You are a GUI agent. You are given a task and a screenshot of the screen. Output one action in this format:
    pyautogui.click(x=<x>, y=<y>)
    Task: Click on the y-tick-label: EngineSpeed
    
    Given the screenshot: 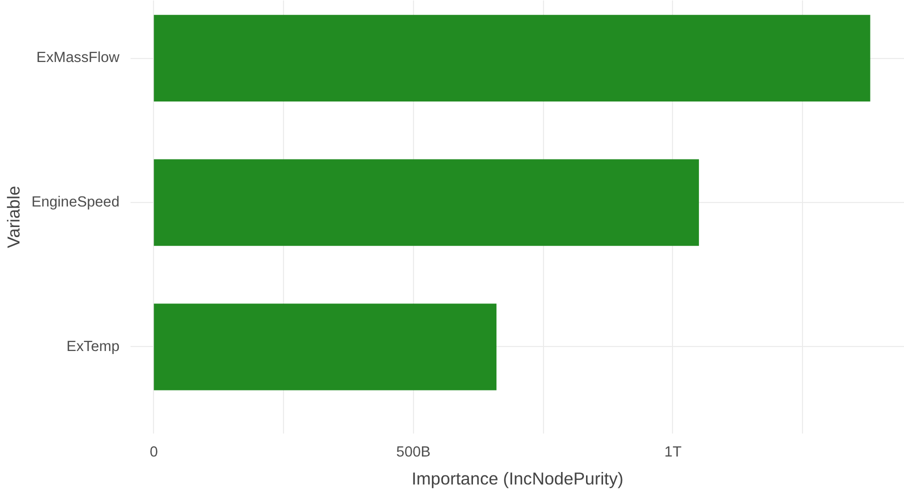 What is the action you would take?
    pyautogui.click(x=75, y=202)
    